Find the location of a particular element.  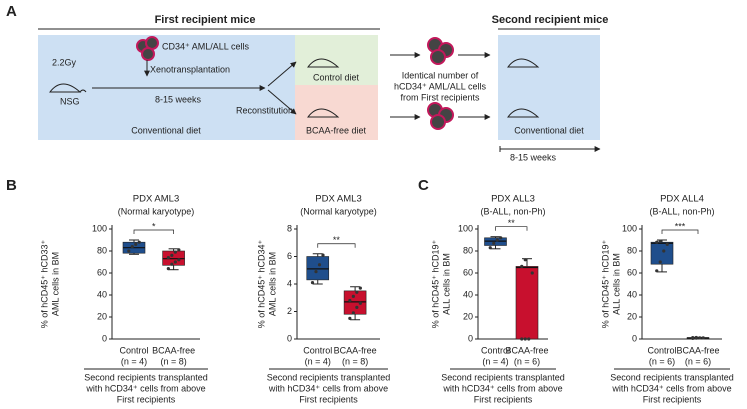

y-tick-label: 80 is located at coordinates (632, 250).